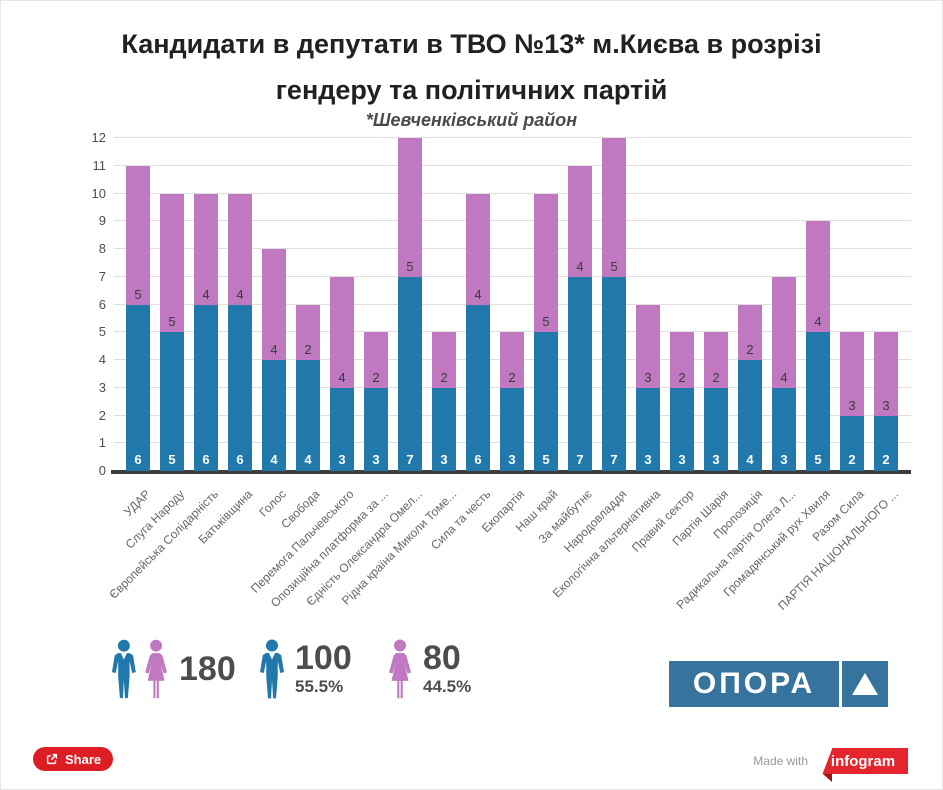 This screenshot has width=943, height=790. Describe the element at coordinates (139, 669) in the screenshot. I see `male-female-pictogram-icon` at that location.